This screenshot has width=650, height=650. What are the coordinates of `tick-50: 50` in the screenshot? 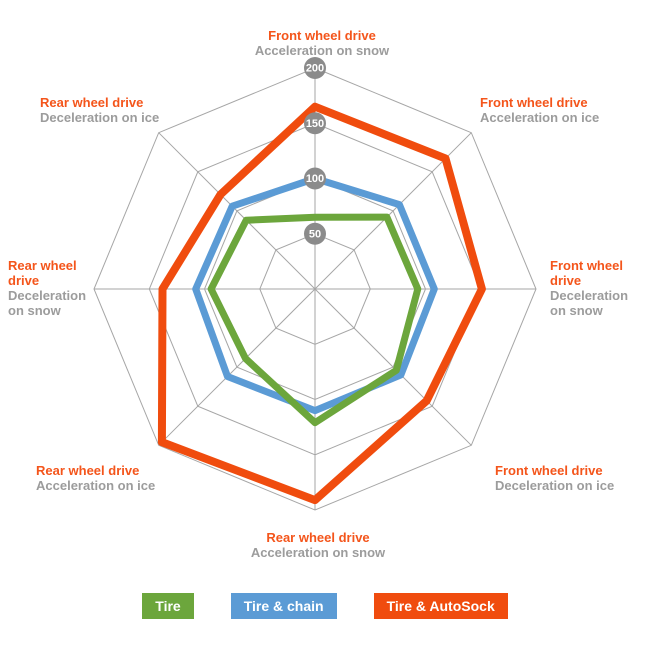 It's located at (315, 233).